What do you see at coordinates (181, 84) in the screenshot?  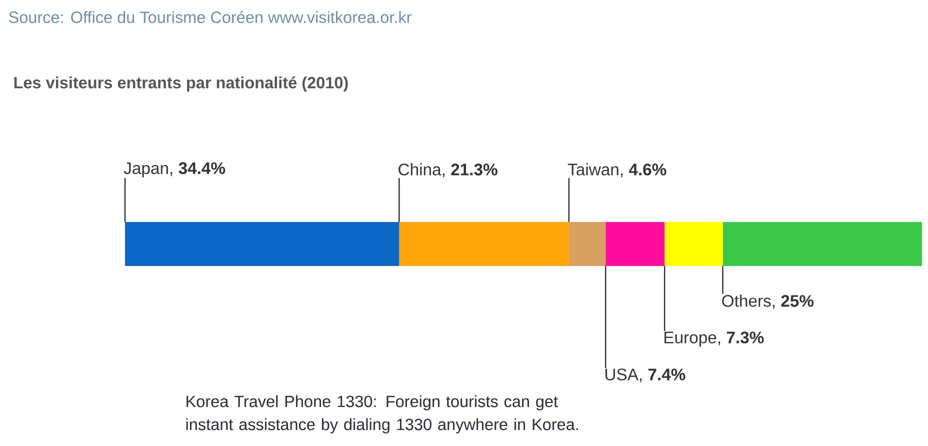 I see `chart-title: Les visiteurs entrants par nationalité (2010)` at bounding box center [181, 84].